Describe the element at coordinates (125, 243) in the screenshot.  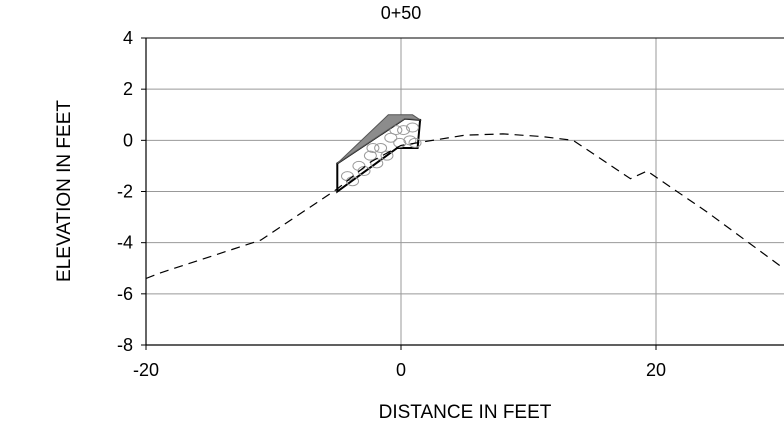
I see `y-tick-label: -4` at that location.